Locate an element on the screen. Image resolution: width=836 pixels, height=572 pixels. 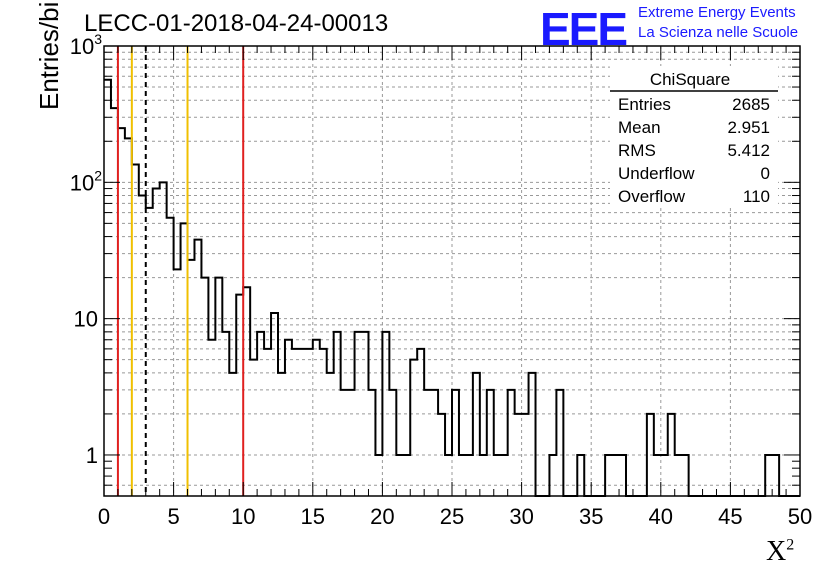
x-tick-label: 40 is located at coordinates (661, 516).